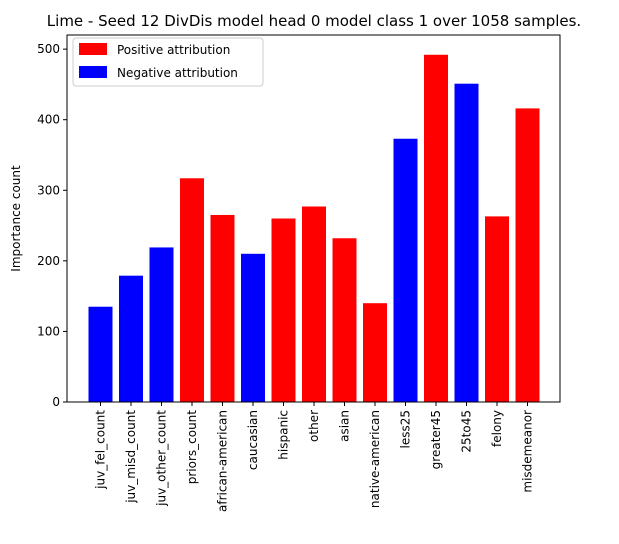  Describe the element at coordinates (177, 73) in the screenshot. I see `legend-label-negative: Negative attribution` at that location.